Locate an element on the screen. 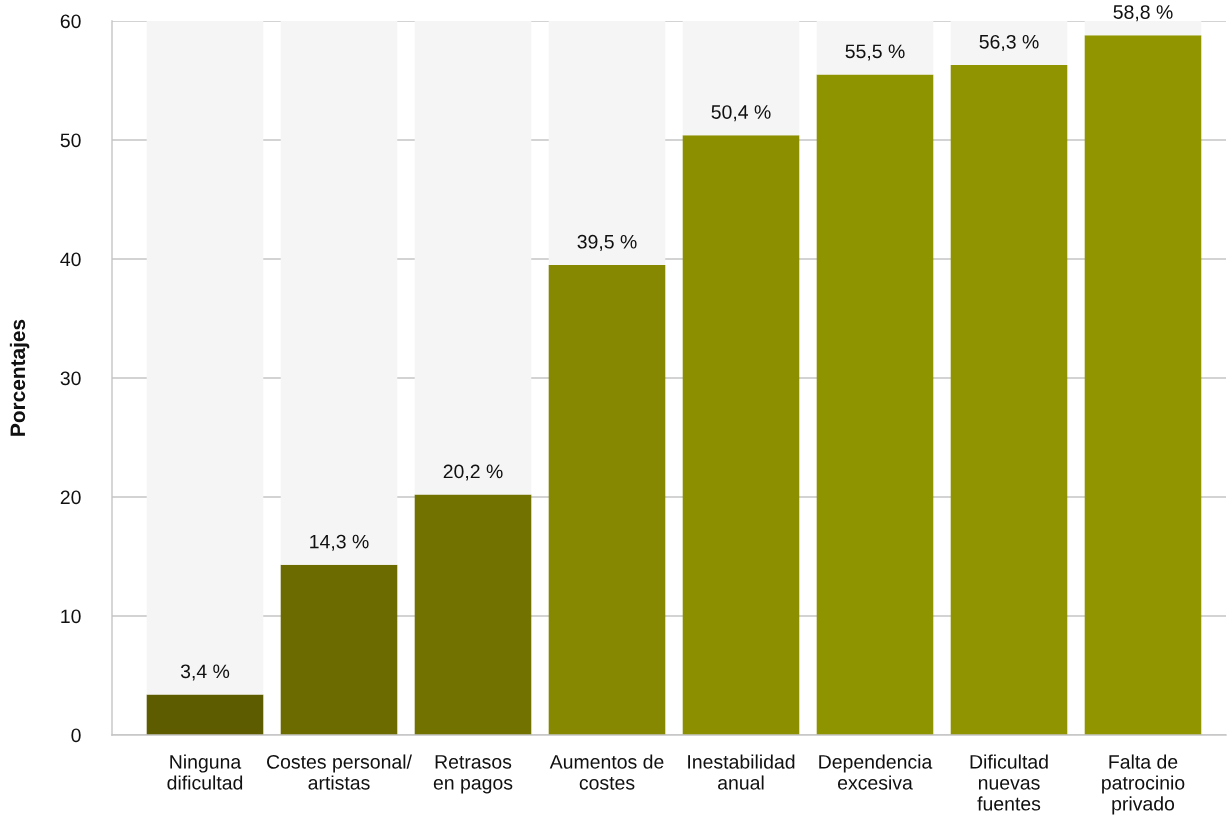  x-tick-label: Retrasos en pagos is located at coordinates (473, 774).